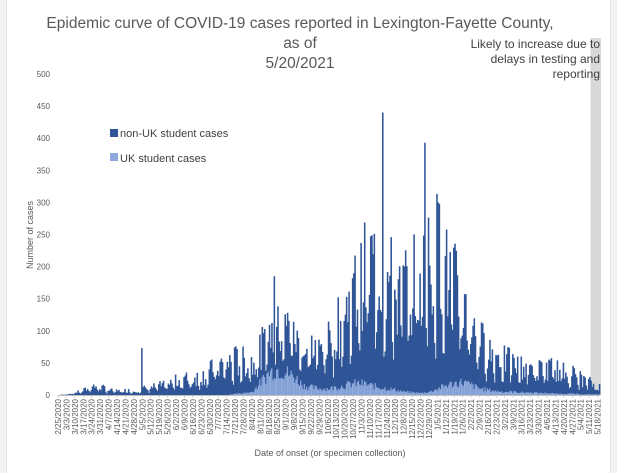  I want to click on x-tick-label: 4/7/2020, so click(109, 414).